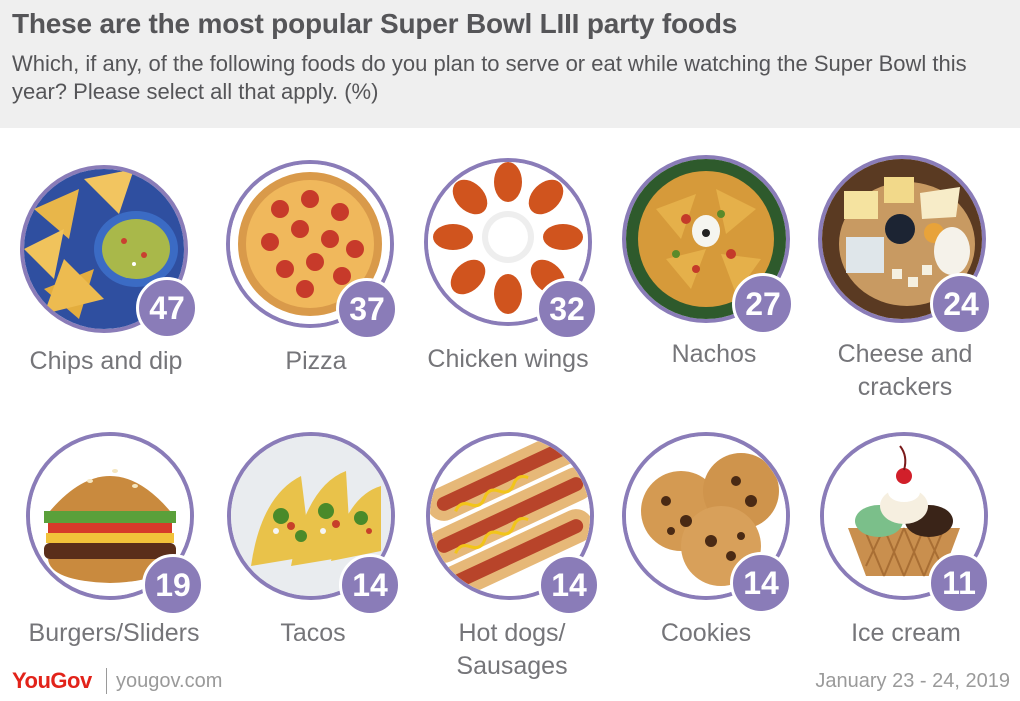 The image size is (1020, 701). What do you see at coordinates (367, 309) in the screenshot?
I see `value-badge: 37` at bounding box center [367, 309].